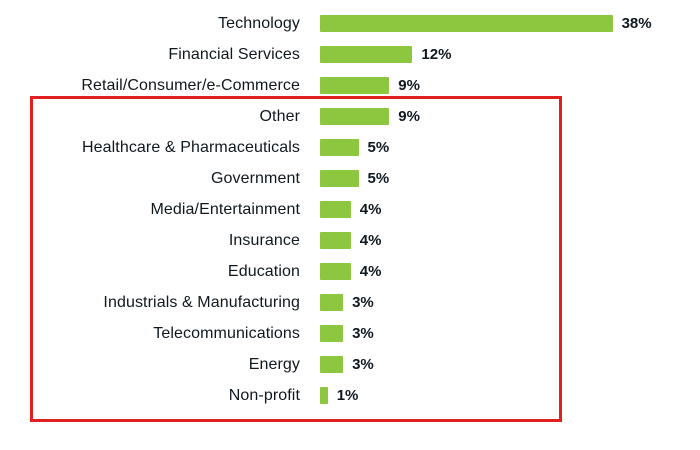 Image resolution: width=700 pixels, height=450 pixels. I want to click on category-label: Industrials & Manufacturing, so click(201, 302).